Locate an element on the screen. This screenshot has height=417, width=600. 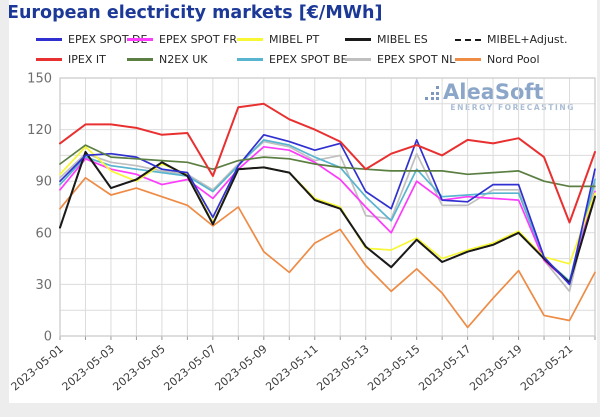
y-tick-label: 150 is located at coordinates (39, 79).